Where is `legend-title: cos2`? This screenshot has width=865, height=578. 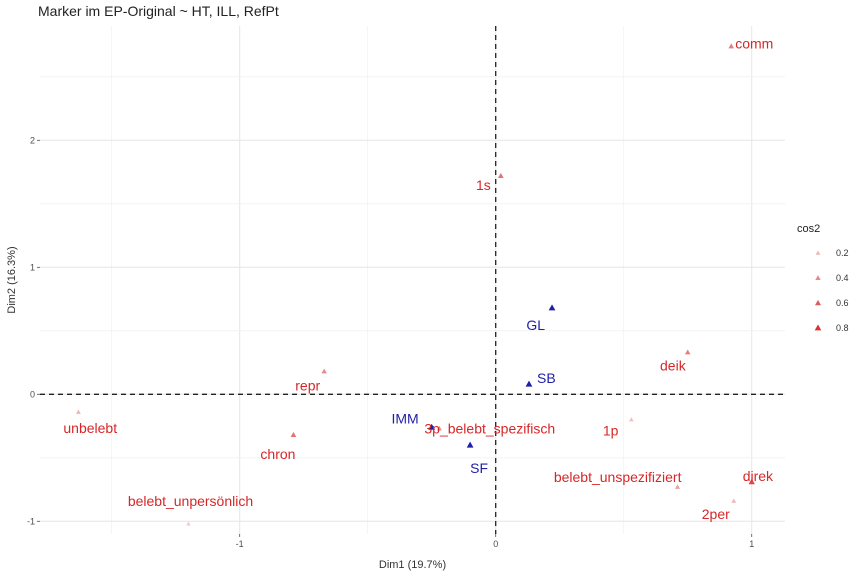 legend-title: cos2 is located at coordinates (808, 229).